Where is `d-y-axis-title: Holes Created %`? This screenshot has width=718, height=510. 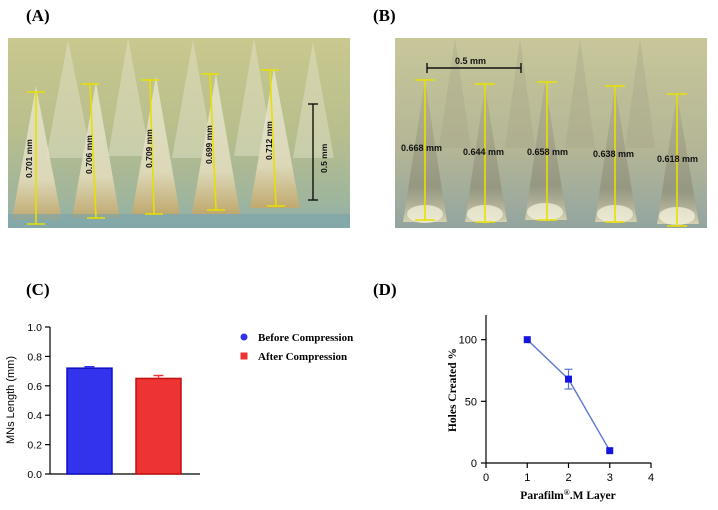
d-y-axis-title: Holes Created % is located at coordinates (453, 390).